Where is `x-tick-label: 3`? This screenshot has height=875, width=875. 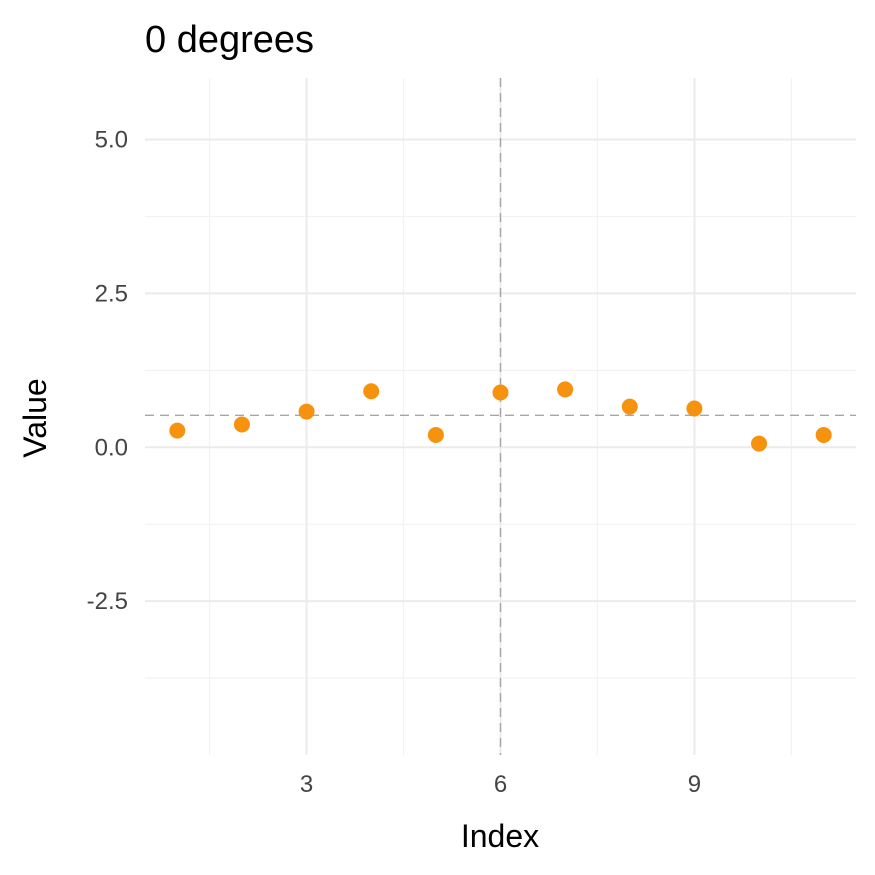
x-tick-label: 3 is located at coordinates (306, 784).